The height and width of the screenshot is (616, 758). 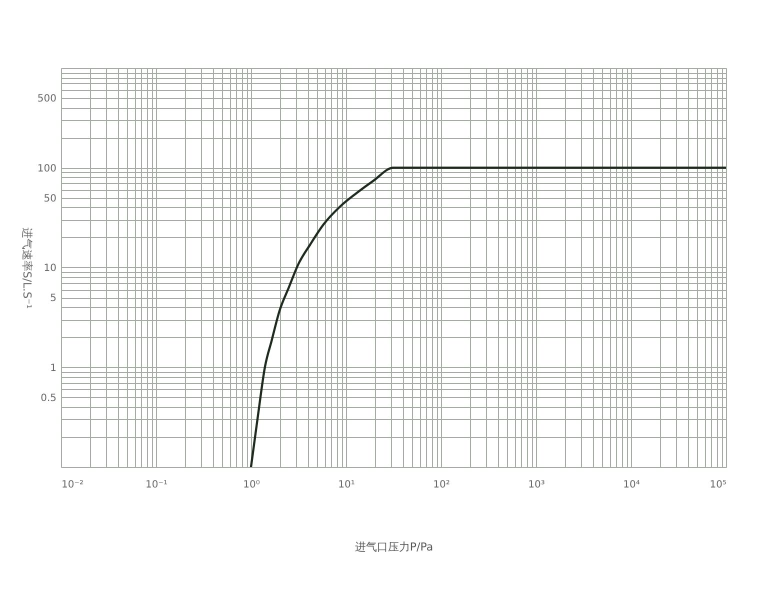 What do you see at coordinates (346, 485) in the screenshot?
I see `x-tick-label: 10¹` at bounding box center [346, 485].